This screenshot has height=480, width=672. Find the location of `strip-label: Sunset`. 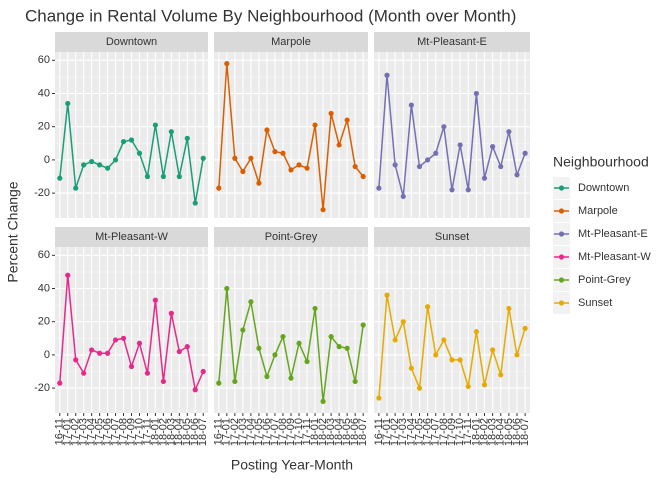

strip-label: Sunset is located at coordinates (452, 237).